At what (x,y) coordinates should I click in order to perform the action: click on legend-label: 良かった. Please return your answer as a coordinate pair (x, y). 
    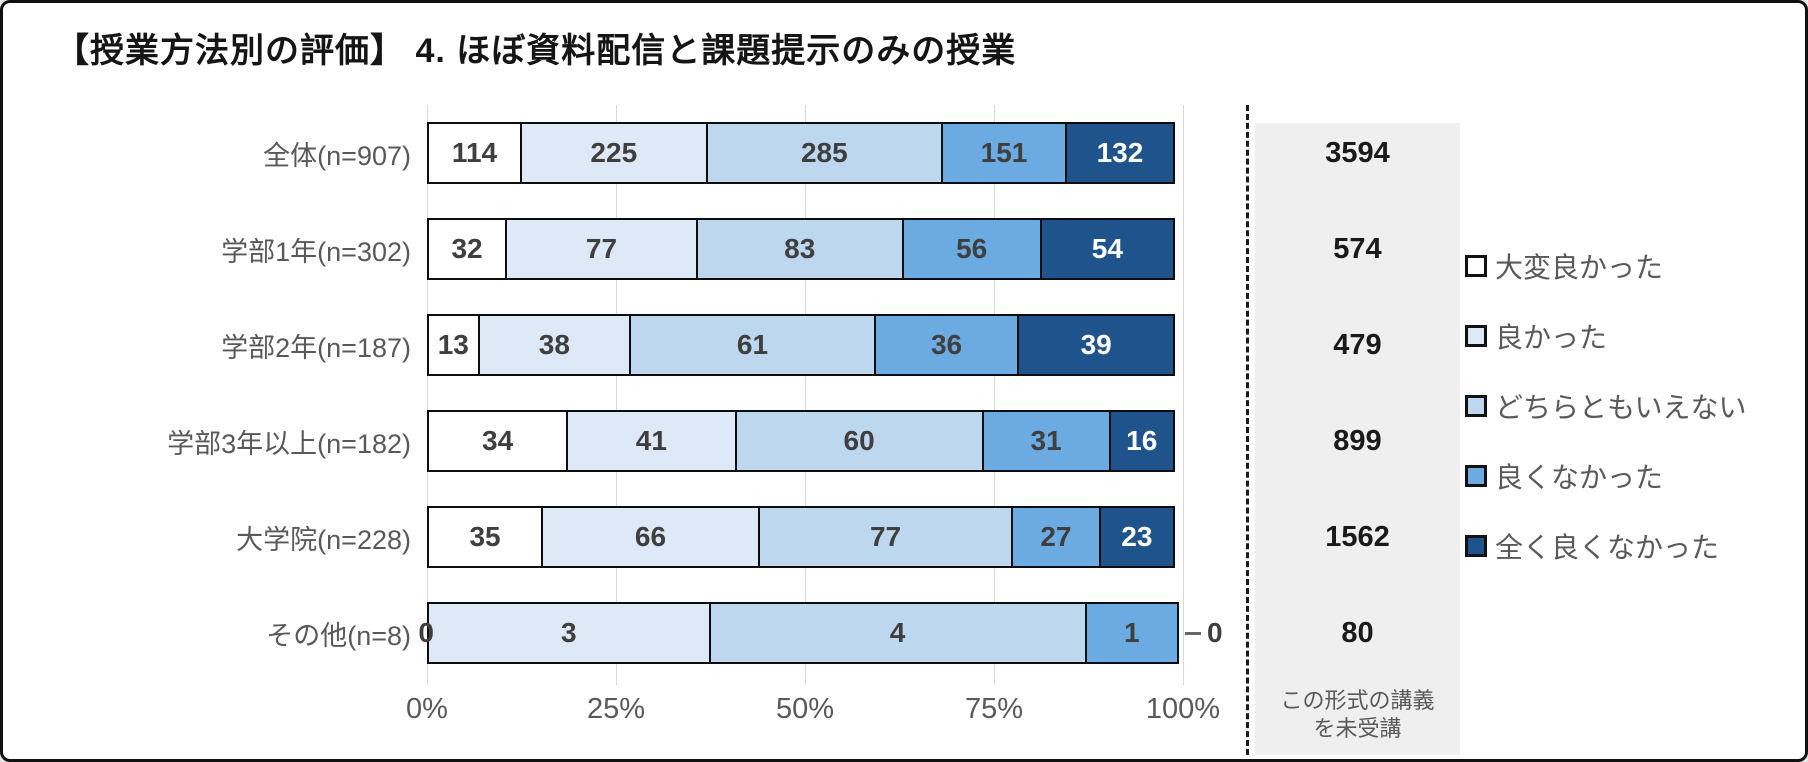
    Looking at the image, I should click on (1551, 337).